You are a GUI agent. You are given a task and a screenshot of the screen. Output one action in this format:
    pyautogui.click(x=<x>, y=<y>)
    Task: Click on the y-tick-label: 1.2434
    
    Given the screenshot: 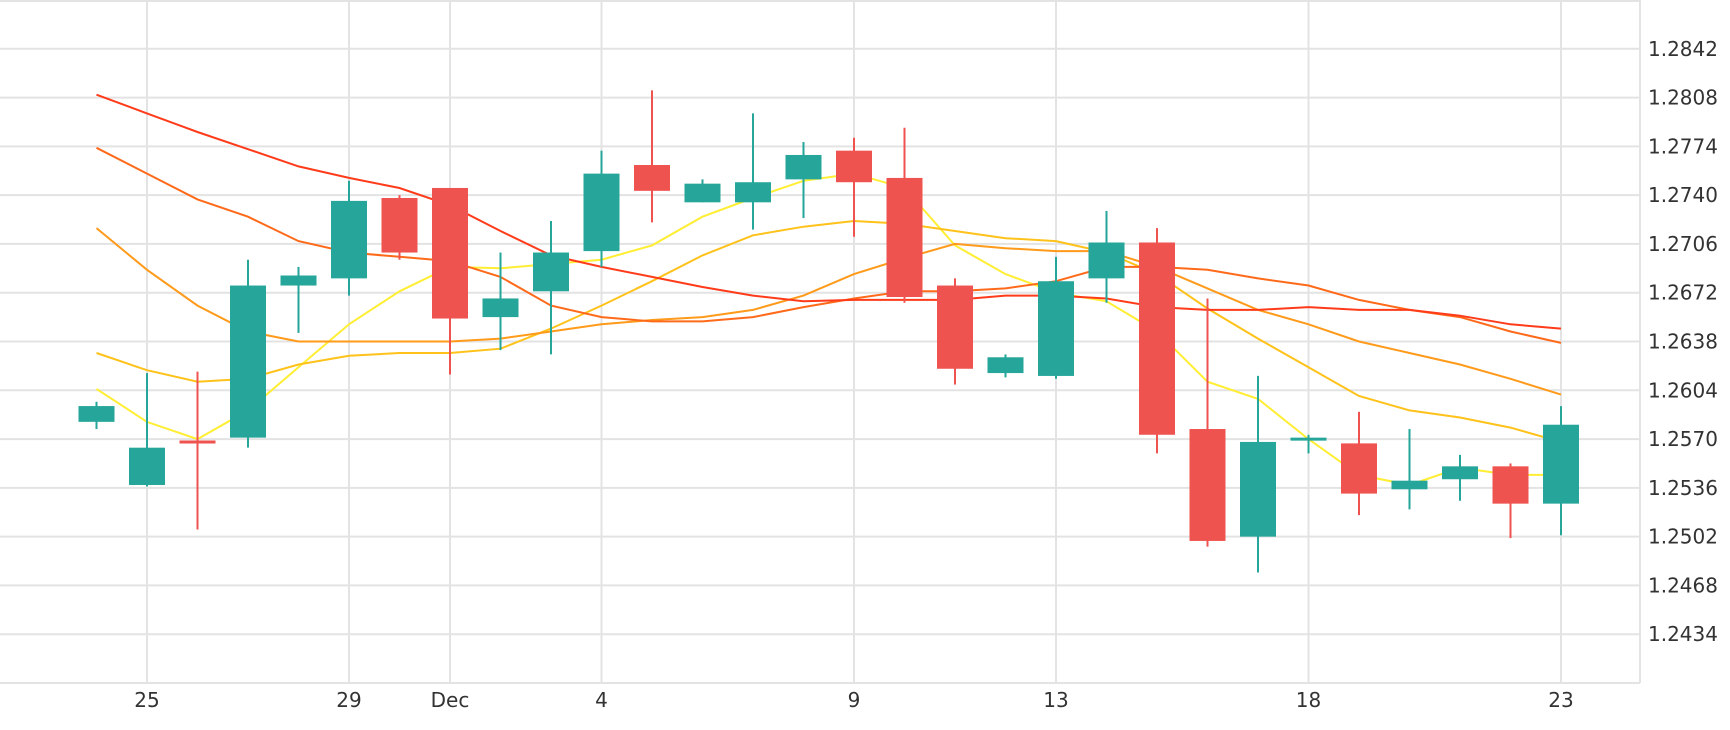 What is the action you would take?
    pyautogui.click(x=1683, y=634)
    